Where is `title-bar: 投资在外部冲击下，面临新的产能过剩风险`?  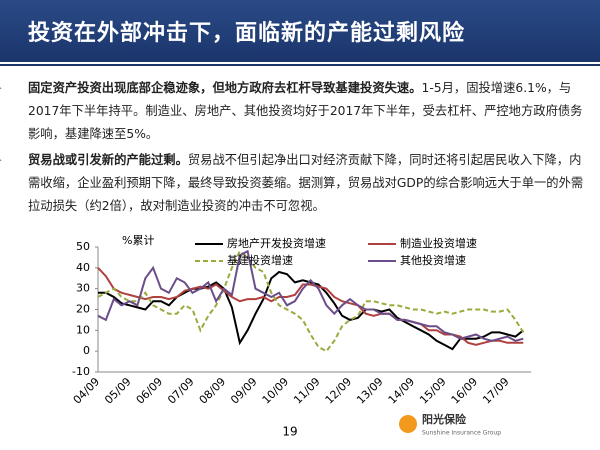 title-bar: 投资在外部冲击下，面临新的产能过剩风险 is located at coordinates (300, 31).